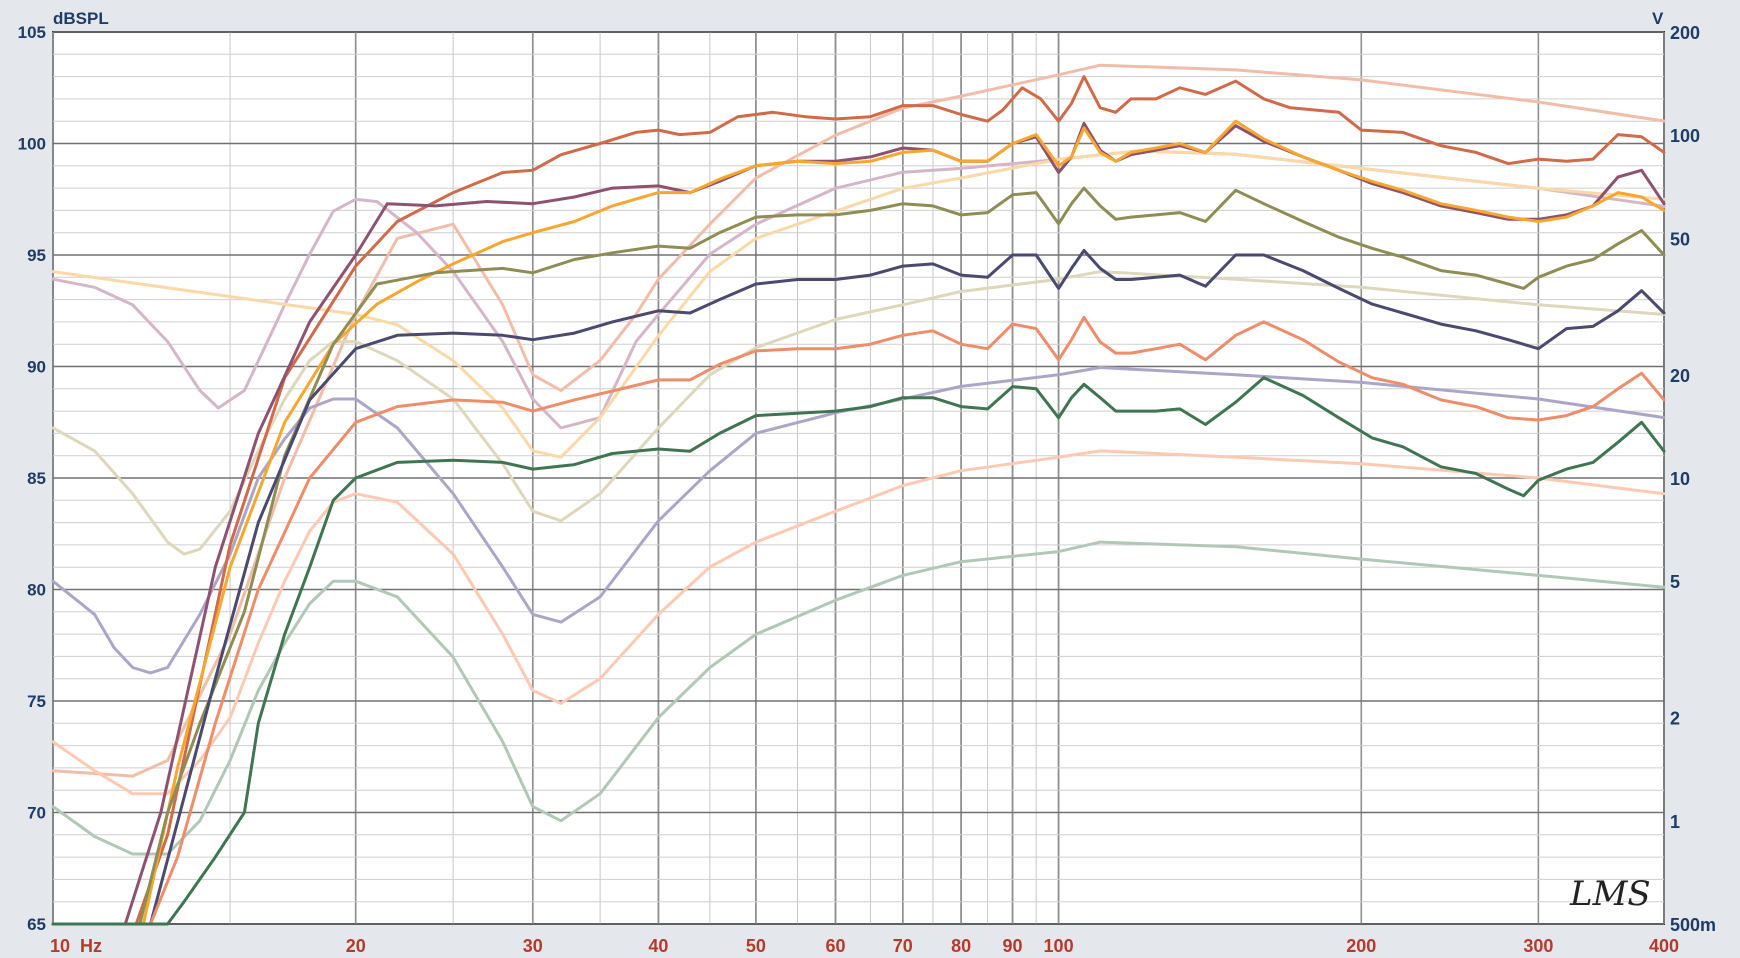 The image size is (1740, 958). What do you see at coordinates (1693, 925) in the screenshot?
I see `y2-tick-label: 500m` at bounding box center [1693, 925].